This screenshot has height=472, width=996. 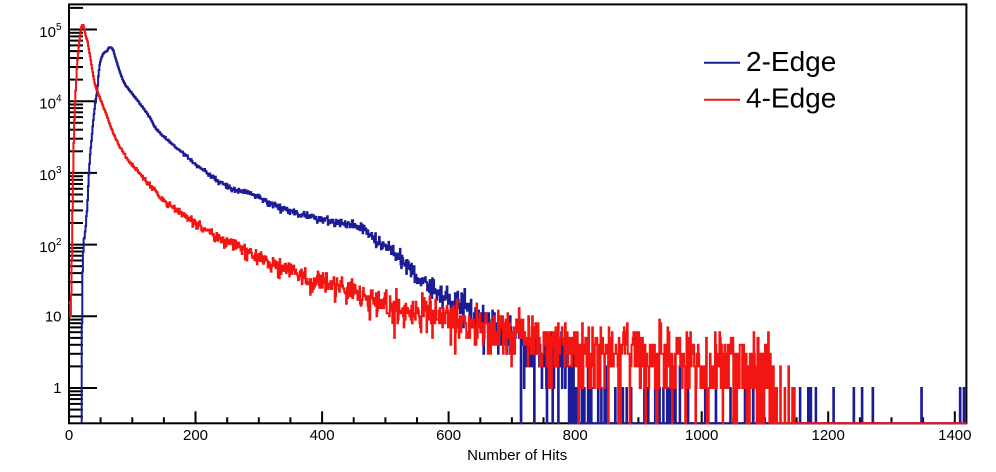 I want to click on svg-text: 1200, so click(x=828, y=435).